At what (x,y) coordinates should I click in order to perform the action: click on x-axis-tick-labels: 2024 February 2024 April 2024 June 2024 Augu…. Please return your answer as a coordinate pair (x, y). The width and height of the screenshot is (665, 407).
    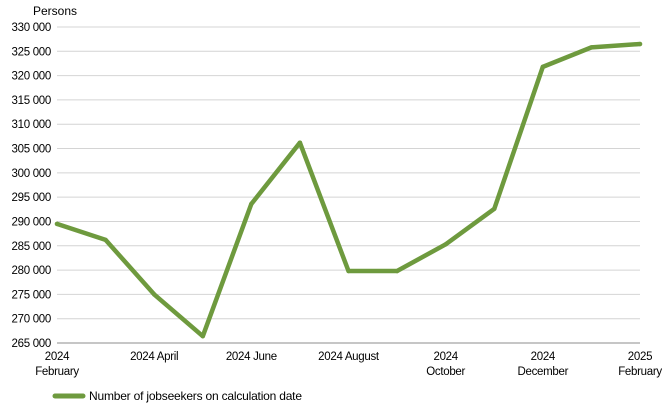
    Looking at the image, I should click on (348, 364).